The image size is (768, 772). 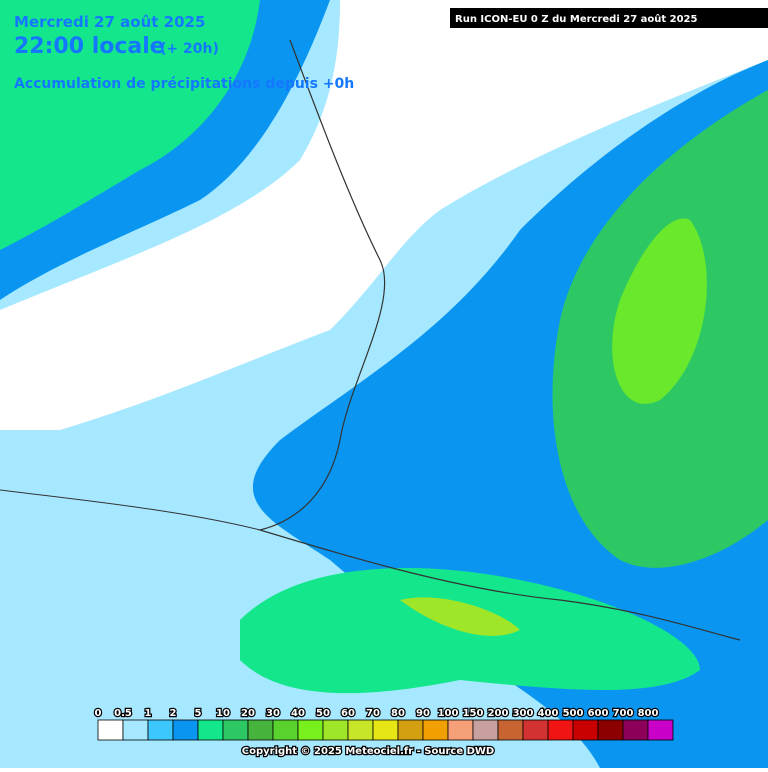 What do you see at coordinates (198, 713) in the screenshot?
I see `legend-label: 5` at bounding box center [198, 713].